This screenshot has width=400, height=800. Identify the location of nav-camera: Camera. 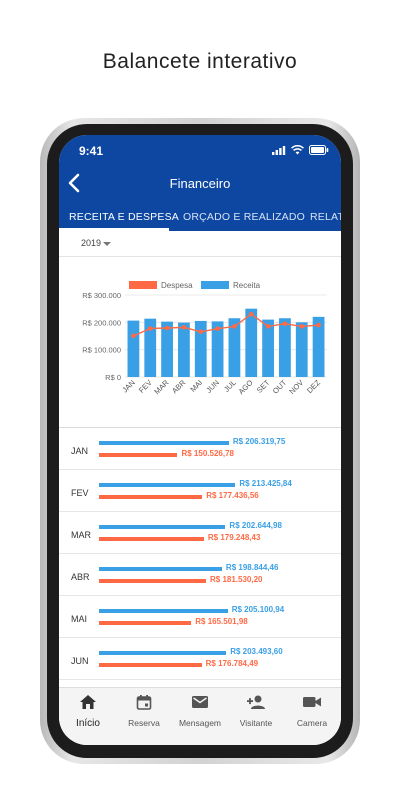
(312, 711).